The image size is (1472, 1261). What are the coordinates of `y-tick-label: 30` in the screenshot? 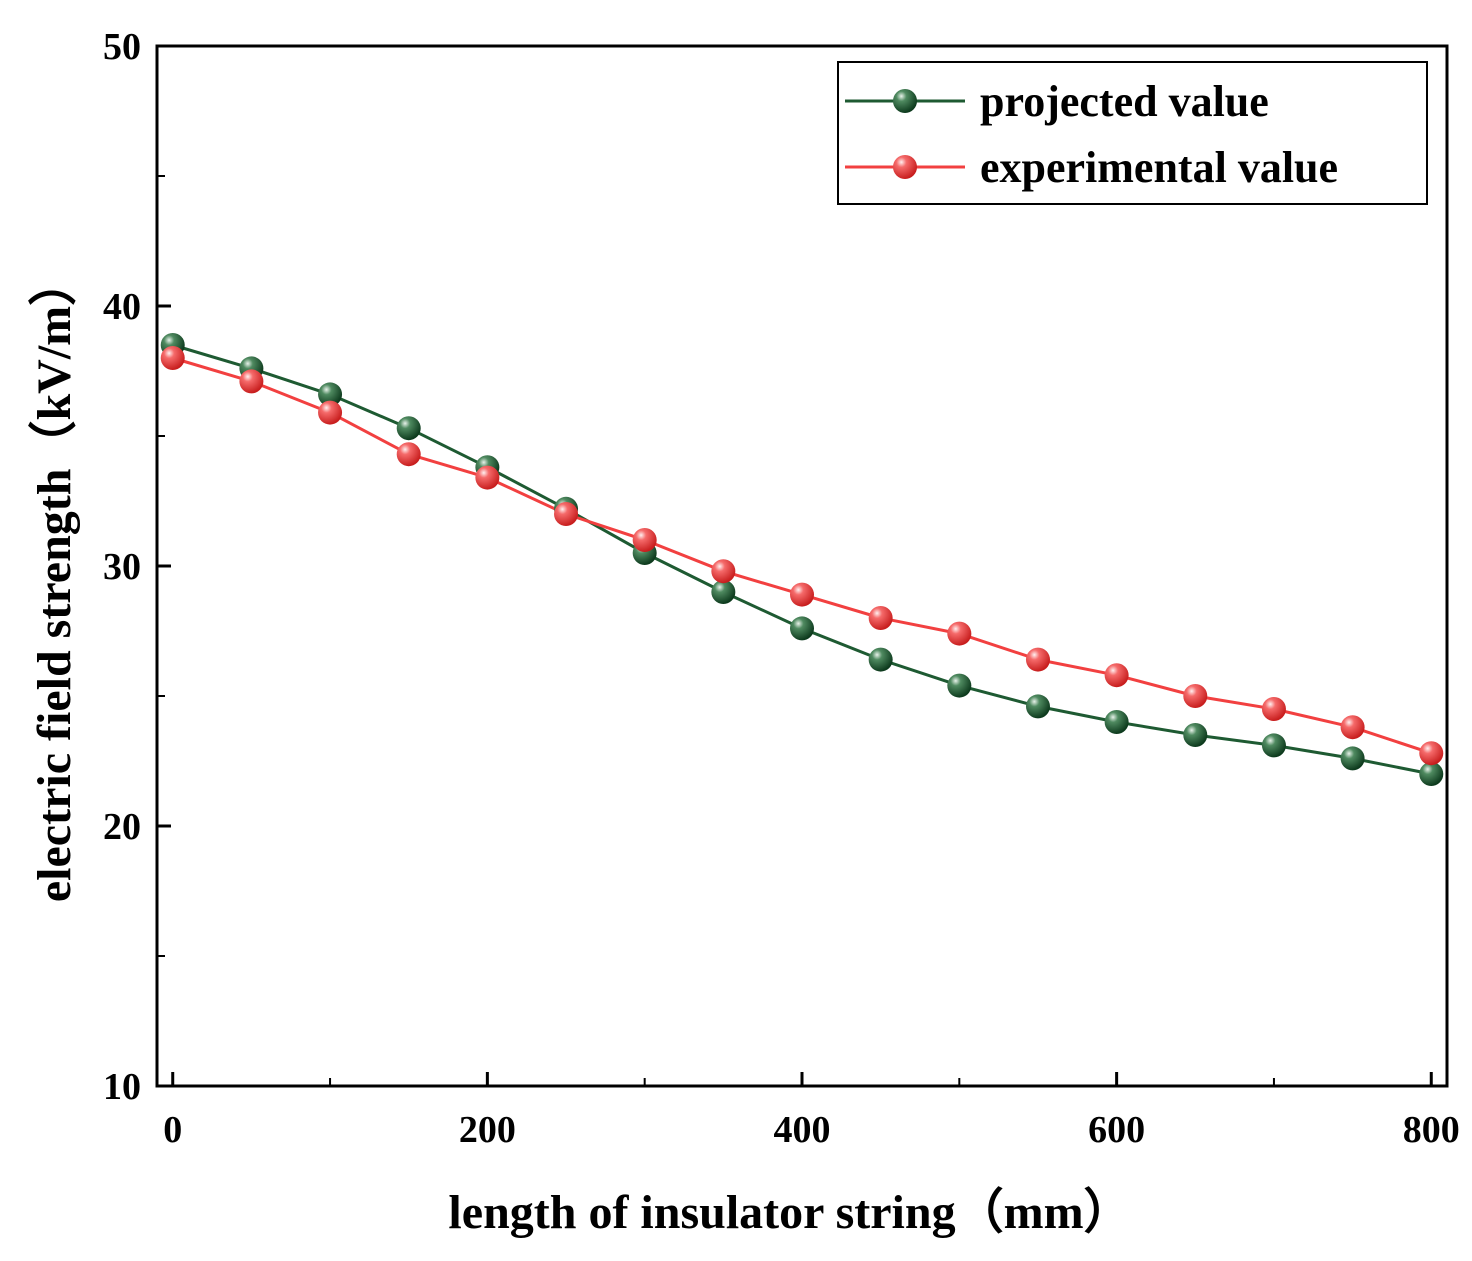 It's located at (122, 567).